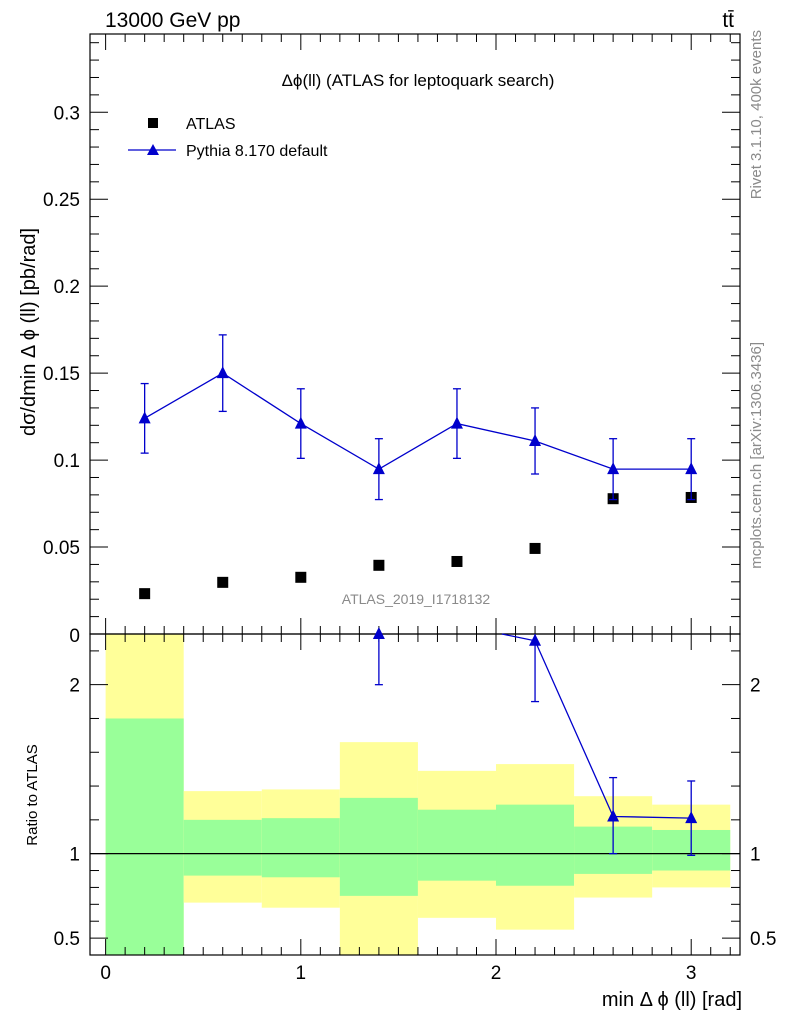 The image size is (786, 1024). I want to click on x-tick-label: 2, so click(496, 973).